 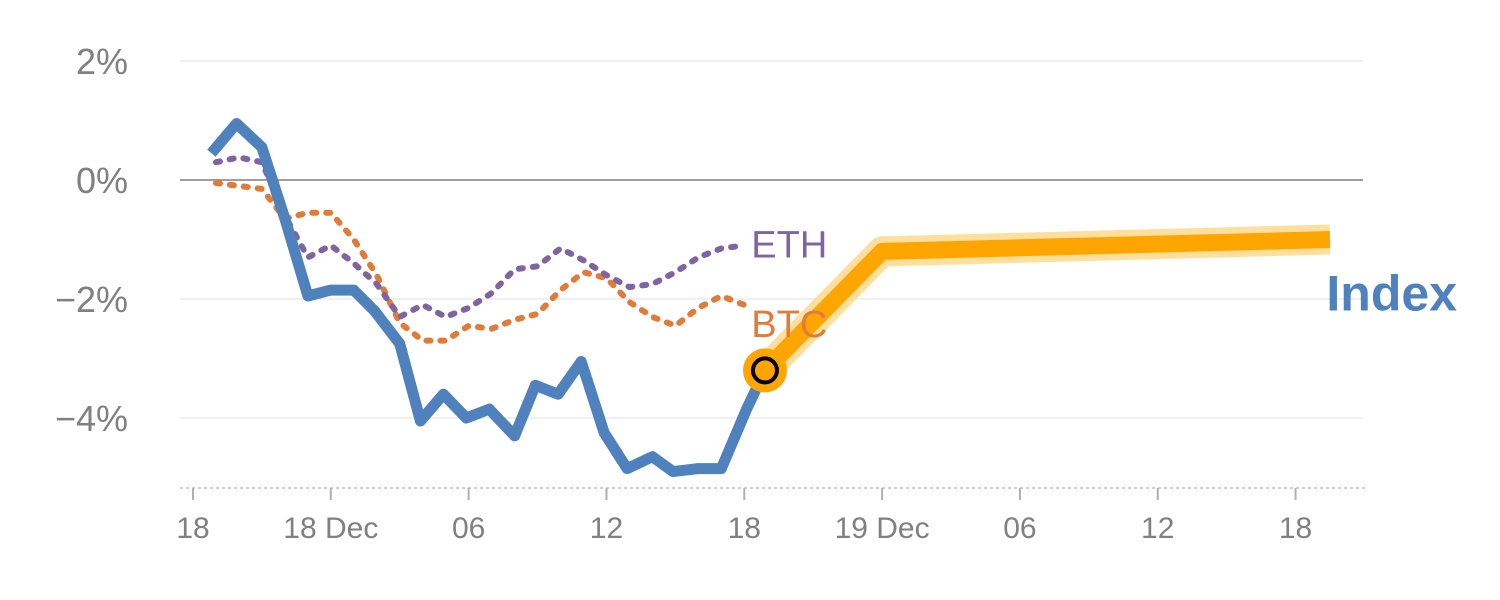 I want to click on marker-dot, so click(x=764, y=370).